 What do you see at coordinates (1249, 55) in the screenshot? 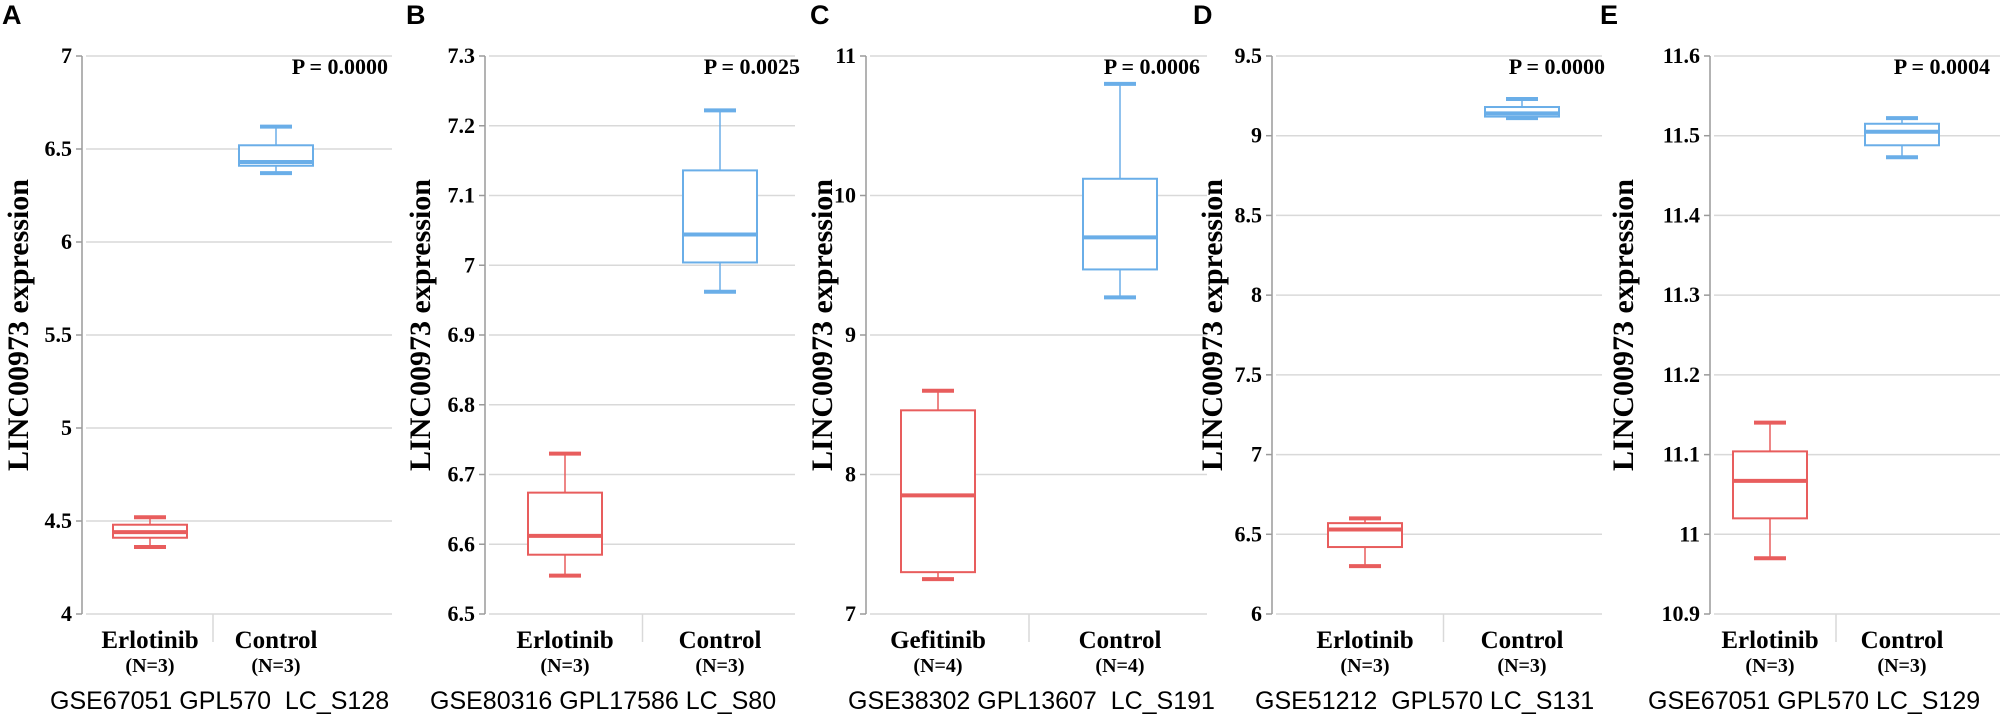
I see `y-tick-label: 9.5` at bounding box center [1249, 55].